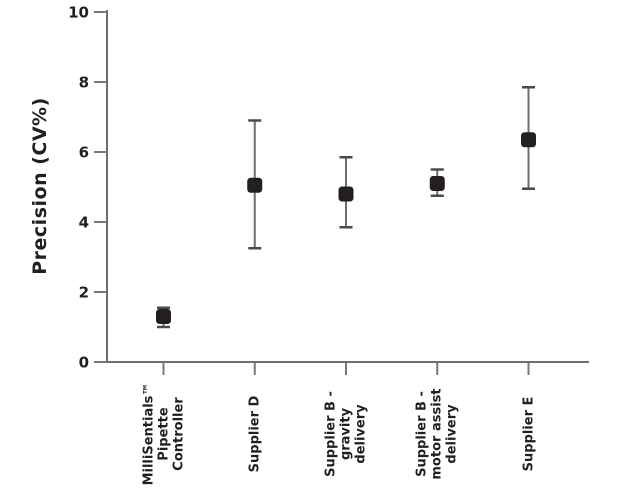 This screenshot has height=490, width=620. What do you see at coordinates (346, 434) in the screenshot?
I see `x-axis-label: Supplier B - gravity delivery` at bounding box center [346, 434].